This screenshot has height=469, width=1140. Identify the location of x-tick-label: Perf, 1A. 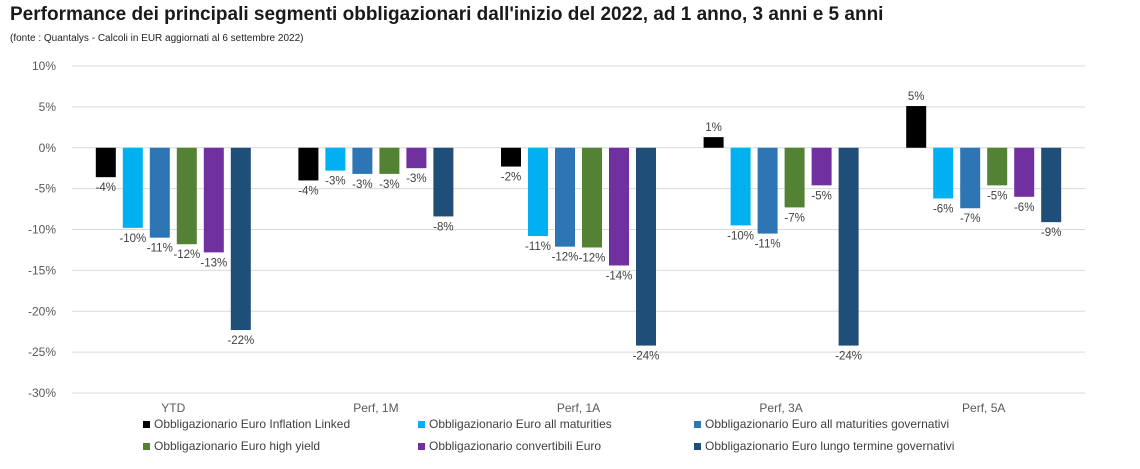
(578, 408).